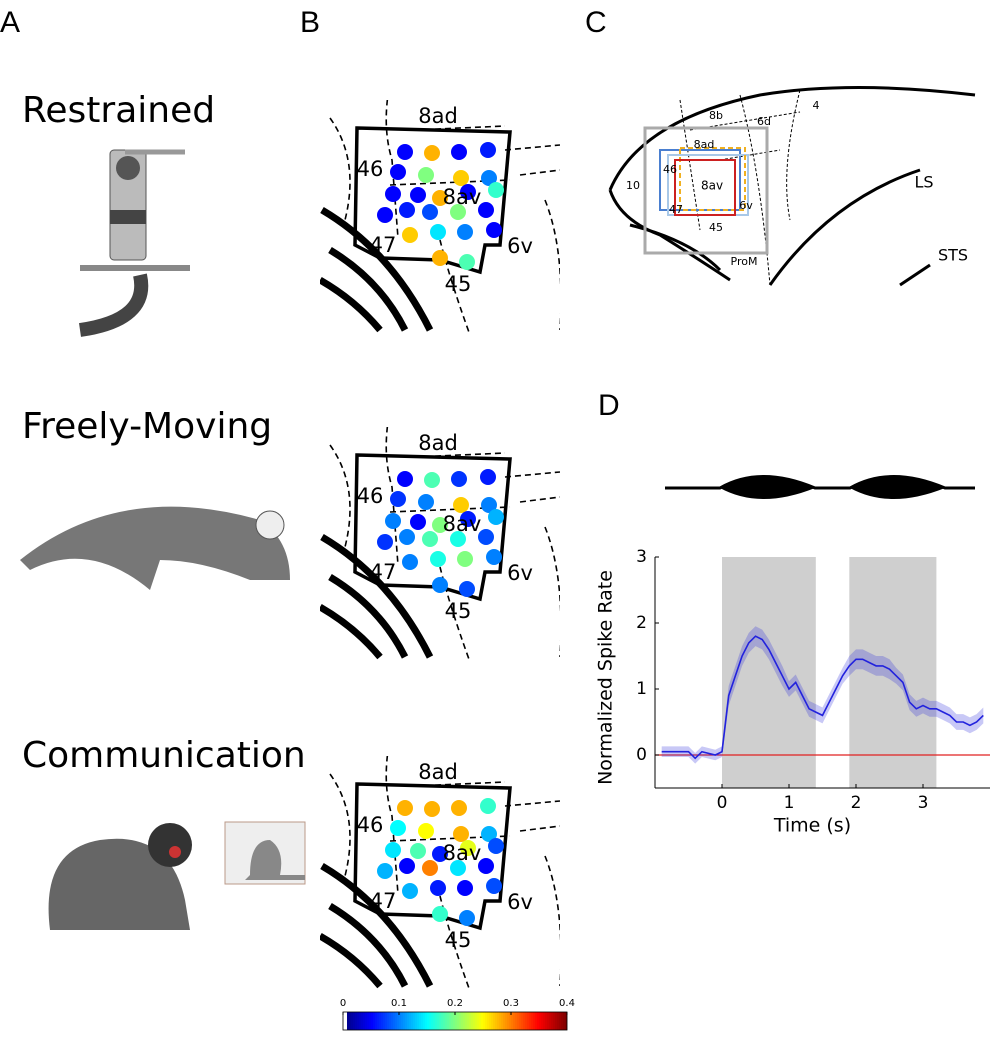 The width and height of the screenshot is (993, 1050). I want to click on x-tick-label: 2, so click(856, 803).